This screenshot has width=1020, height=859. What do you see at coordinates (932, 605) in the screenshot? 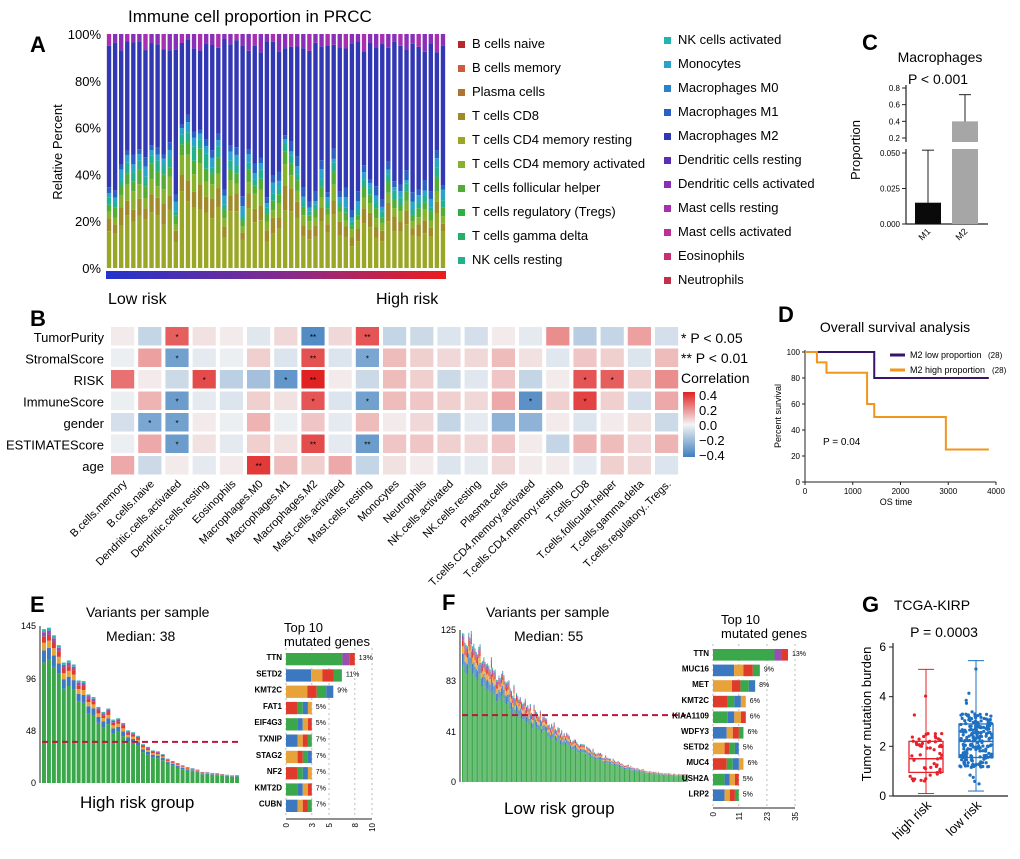
I see `panel-g-title: TCGA-KIRP` at bounding box center [932, 605].